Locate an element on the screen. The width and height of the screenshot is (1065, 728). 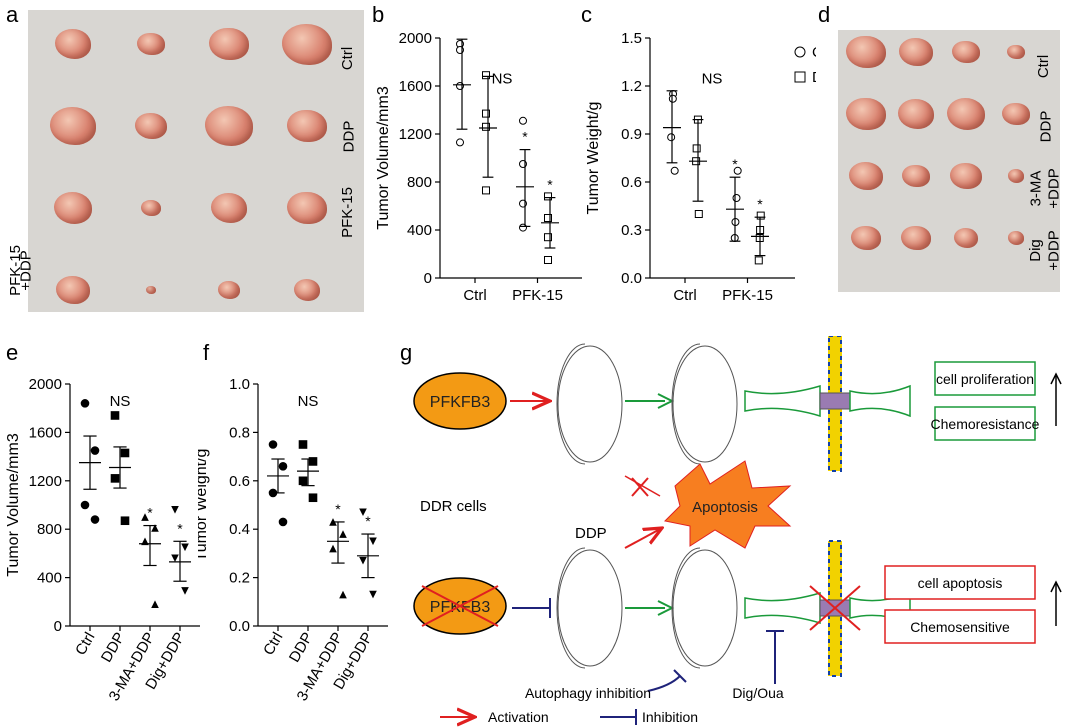
y-tick-label: 1600 is located at coordinates (45, 432).